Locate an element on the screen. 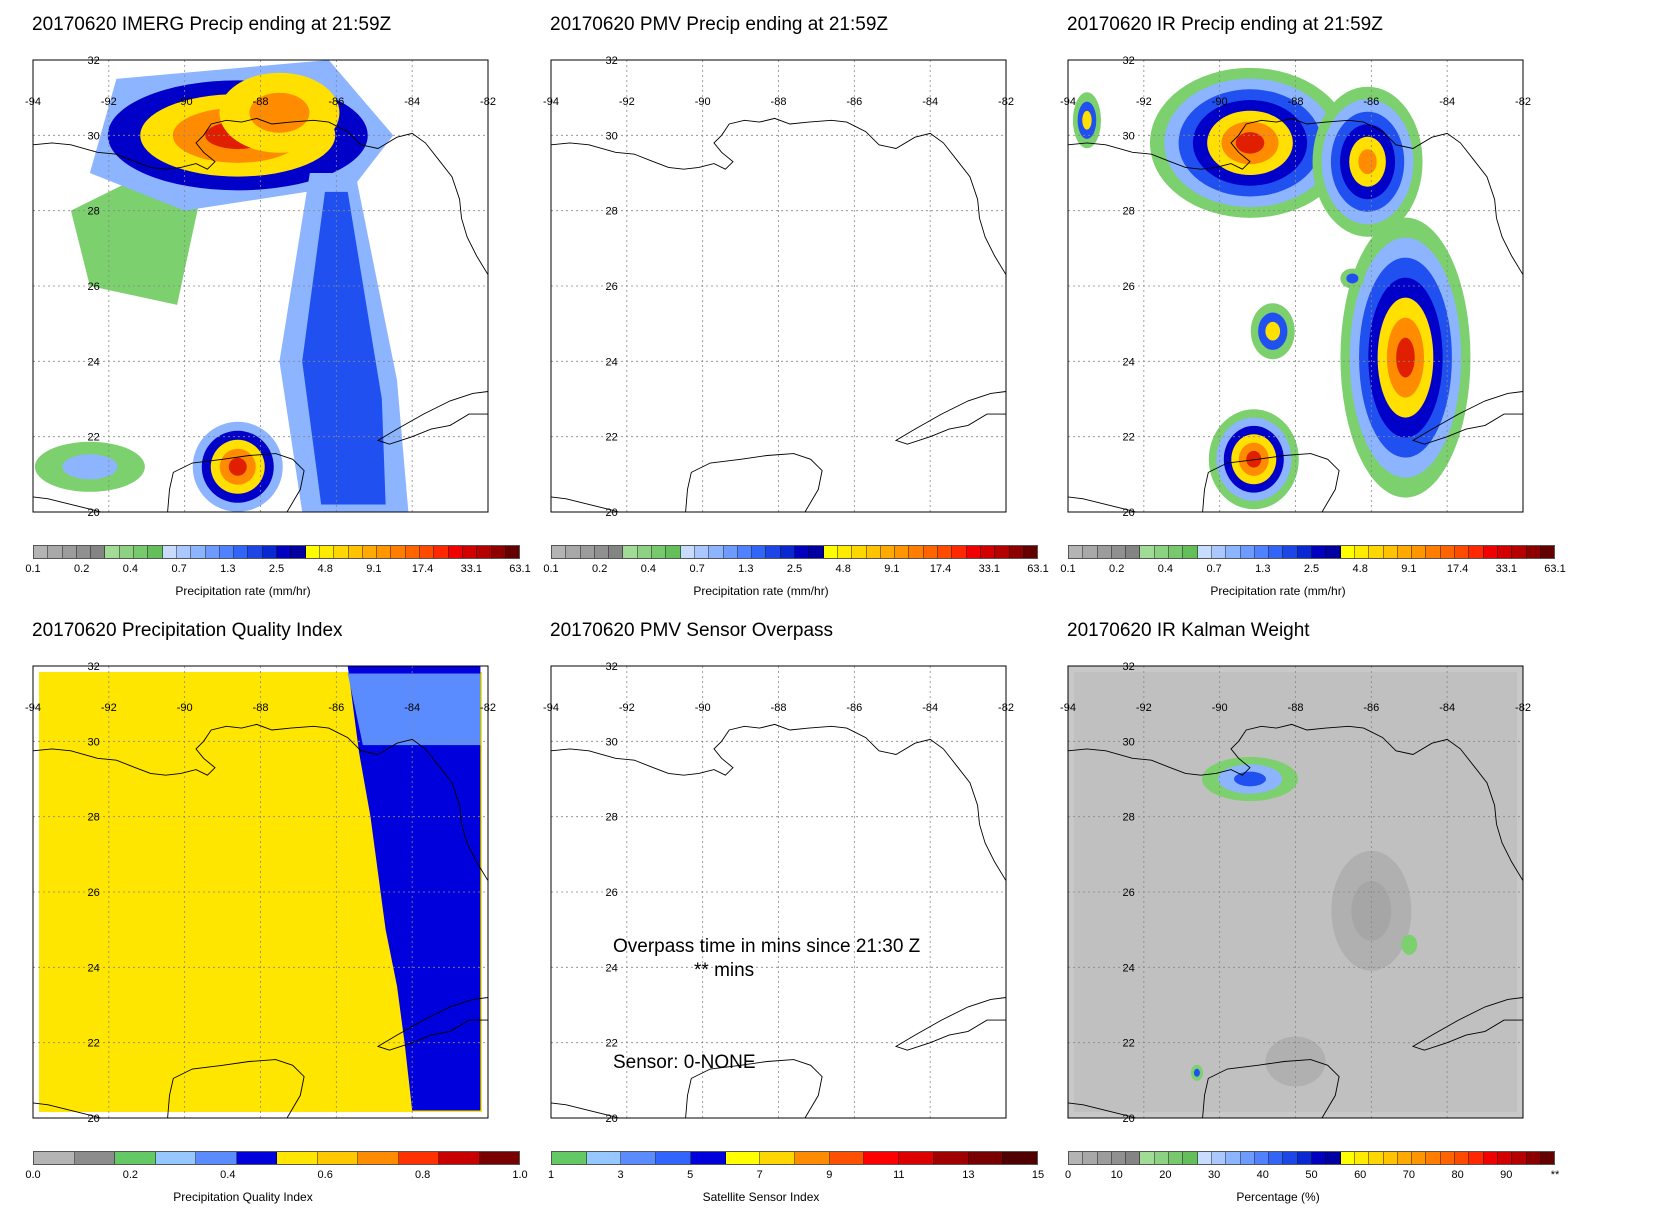 Image resolution: width=1653 pixels, height=1212 pixels. colorbar-label: Precipitation Quality Index is located at coordinates (243, 1197).